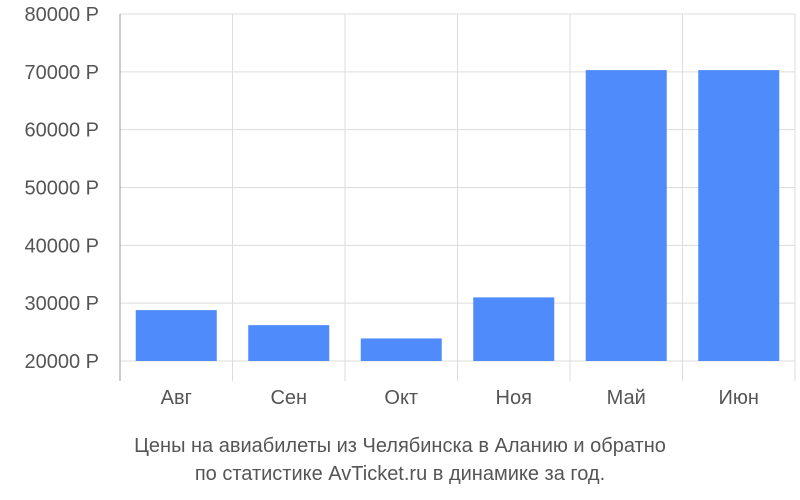  What do you see at coordinates (514, 398) in the screenshot?
I see `x-tick-label-3: Ноя` at bounding box center [514, 398].